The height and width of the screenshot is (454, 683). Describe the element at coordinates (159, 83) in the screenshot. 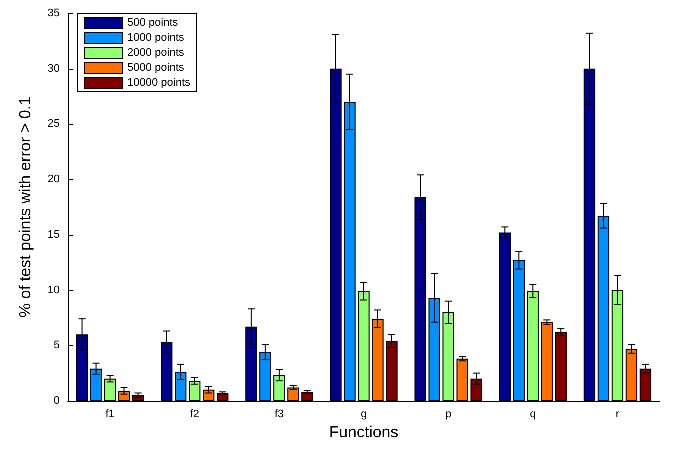

I see `legend-label: 10000 points` at that location.